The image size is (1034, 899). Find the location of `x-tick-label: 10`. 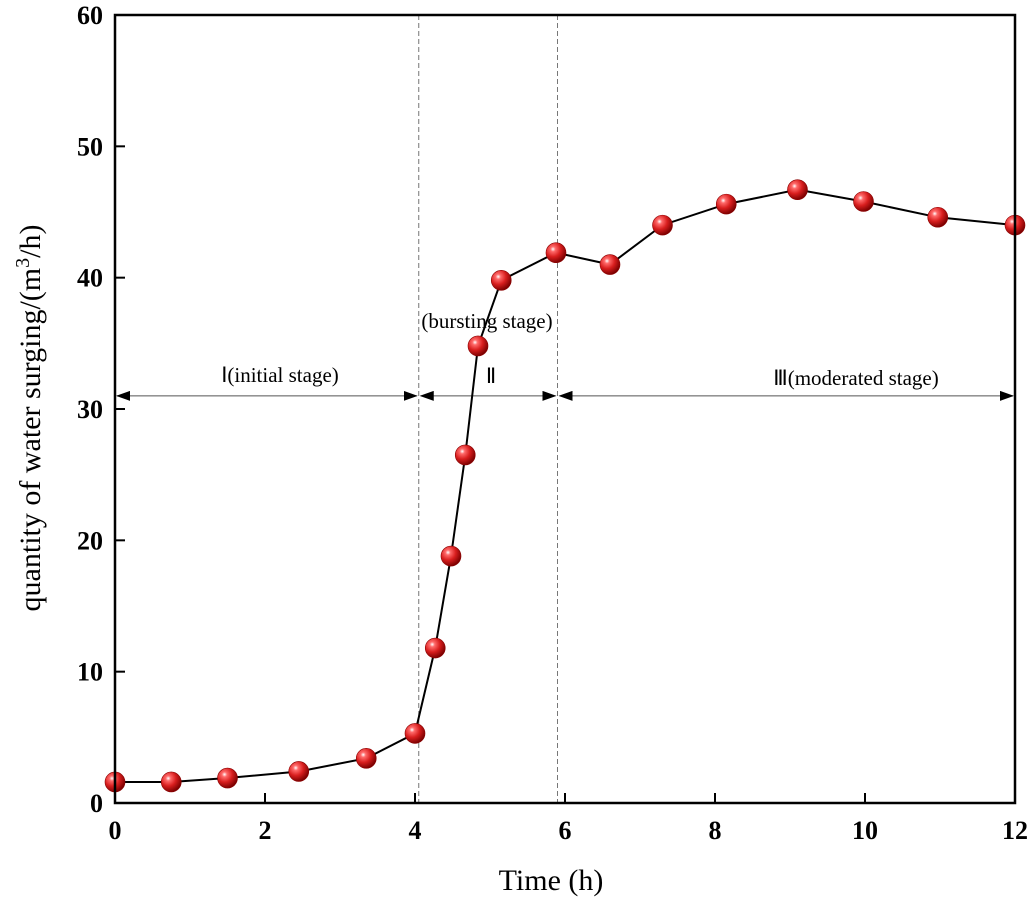

x-tick-label: 10 is located at coordinates (865, 830).